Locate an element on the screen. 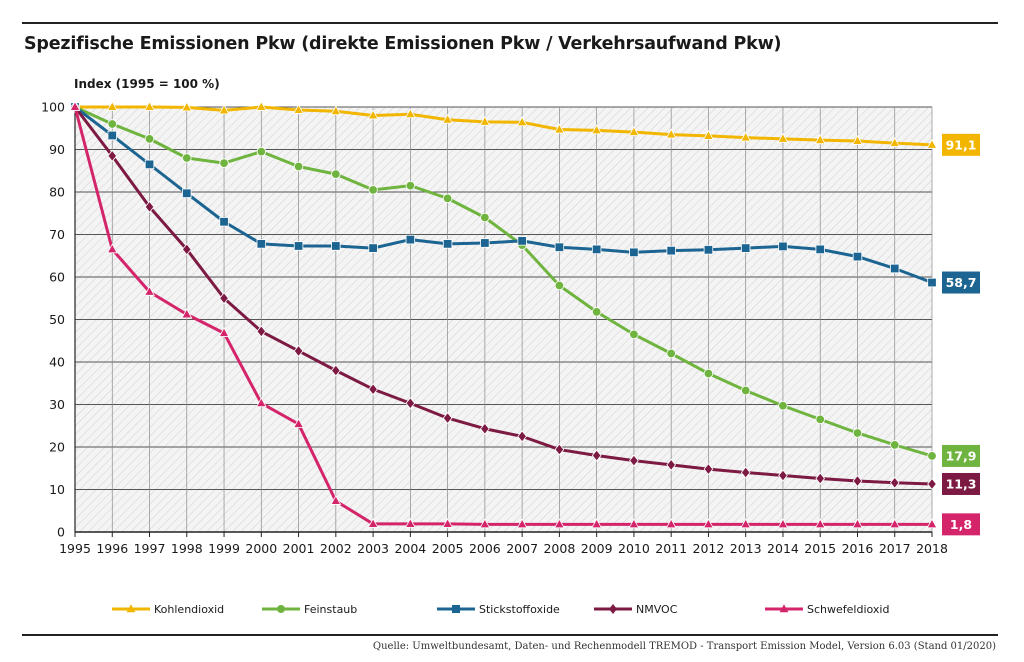 Image resolution: width=1024 pixels, height=662 pixels. x-tick-label: 2005 is located at coordinates (448, 548).